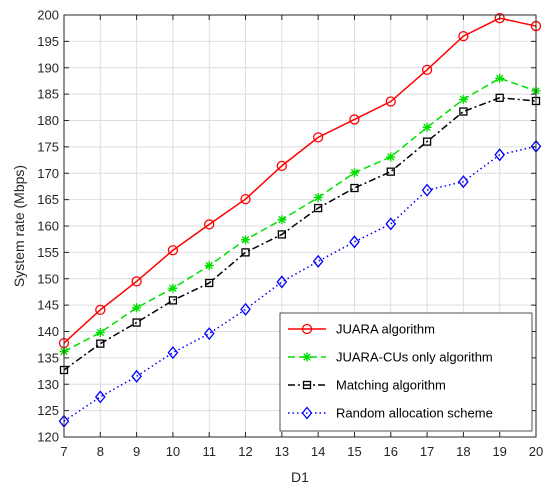  I want to click on x-tick-label: 13, so click(282, 451).